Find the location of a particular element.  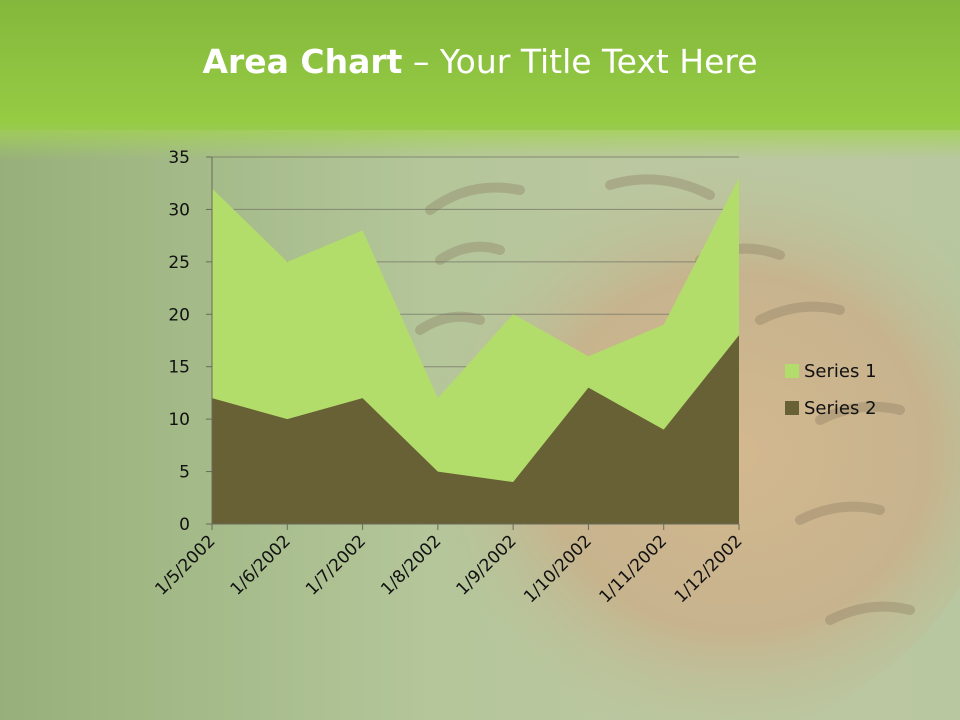

legend-label-series-1: Series 1 is located at coordinates (840, 371).